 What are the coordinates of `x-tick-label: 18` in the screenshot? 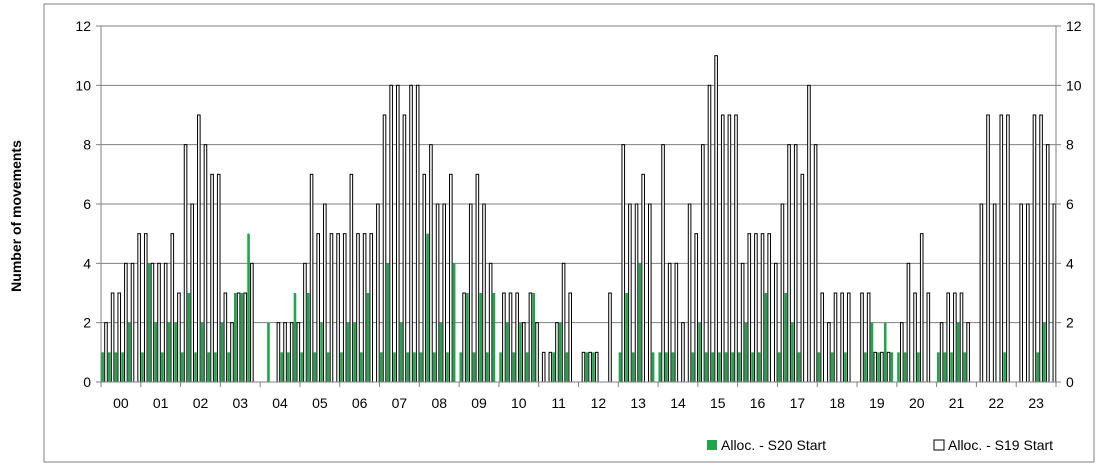 It's located at (837, 403).